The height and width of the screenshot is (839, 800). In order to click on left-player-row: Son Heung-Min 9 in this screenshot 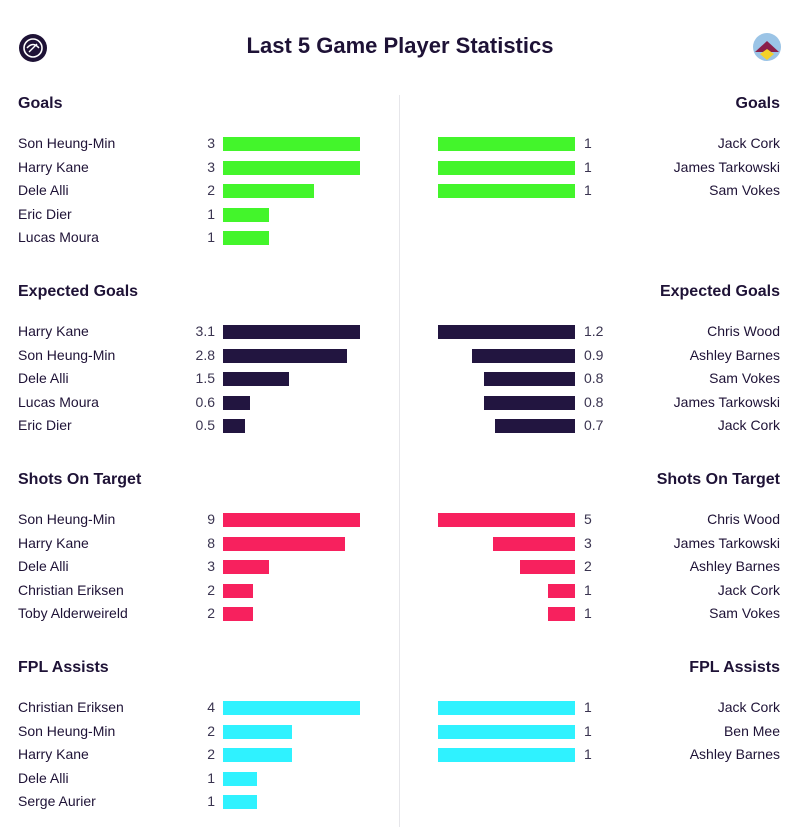, I will do `click(400, 520)`.